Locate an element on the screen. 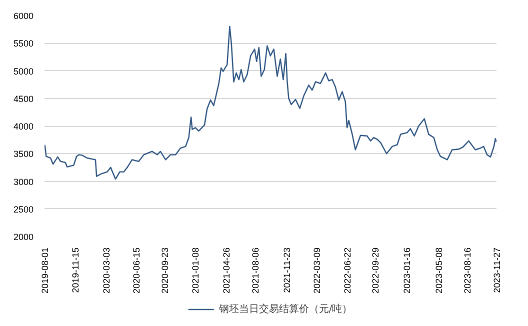  x-tick-label: 2020-09-23 is located at coordinates (165, 270).